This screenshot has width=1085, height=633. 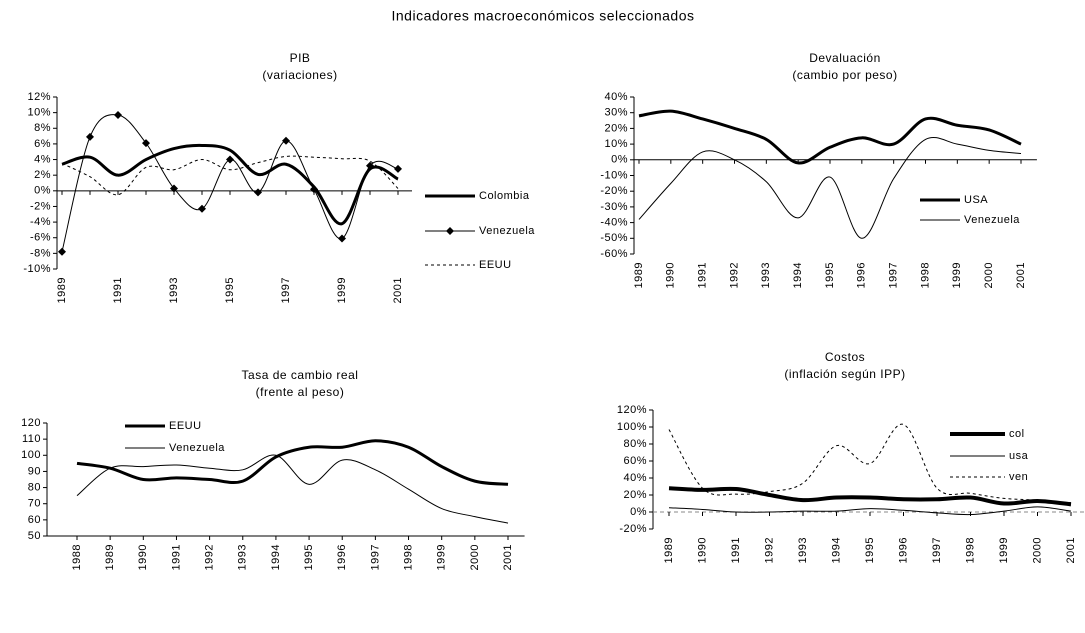 What do you see at coordinates (1037, 550) in the screenshot?
I see `x-tick-label: 2000` at bounding box center [1037, 550].